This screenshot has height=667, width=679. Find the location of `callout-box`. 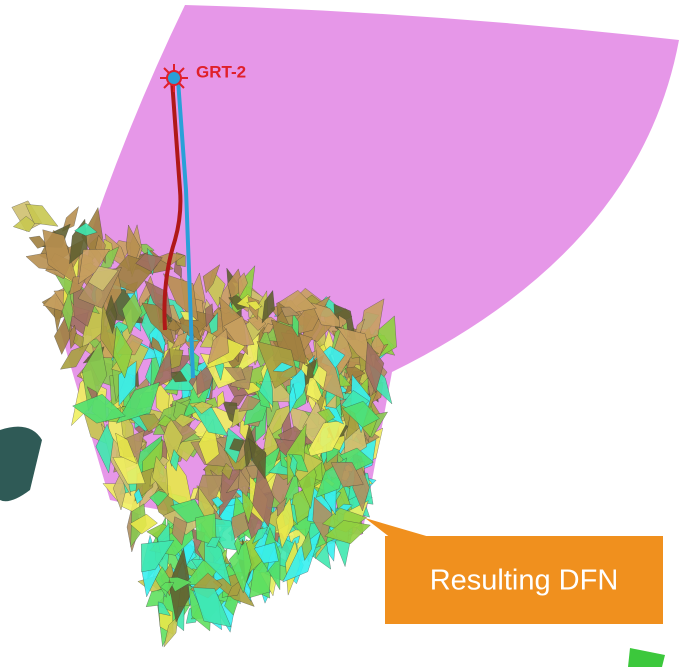

callout-box is located at coordinates (524, 580).